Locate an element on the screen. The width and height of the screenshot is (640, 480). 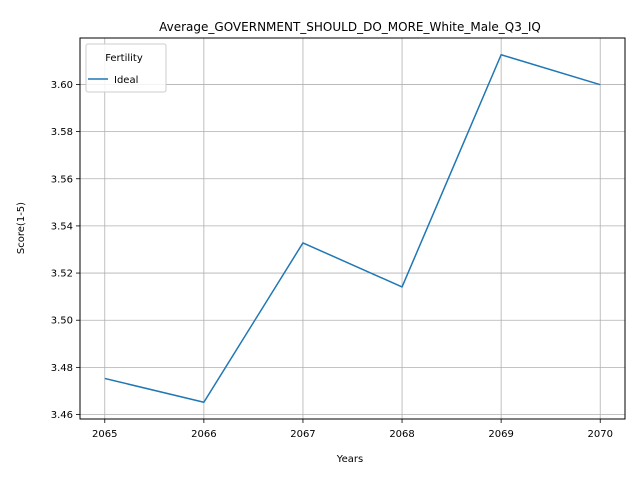
y-tick-label: 3.50 is located at coordinates (62, 321).